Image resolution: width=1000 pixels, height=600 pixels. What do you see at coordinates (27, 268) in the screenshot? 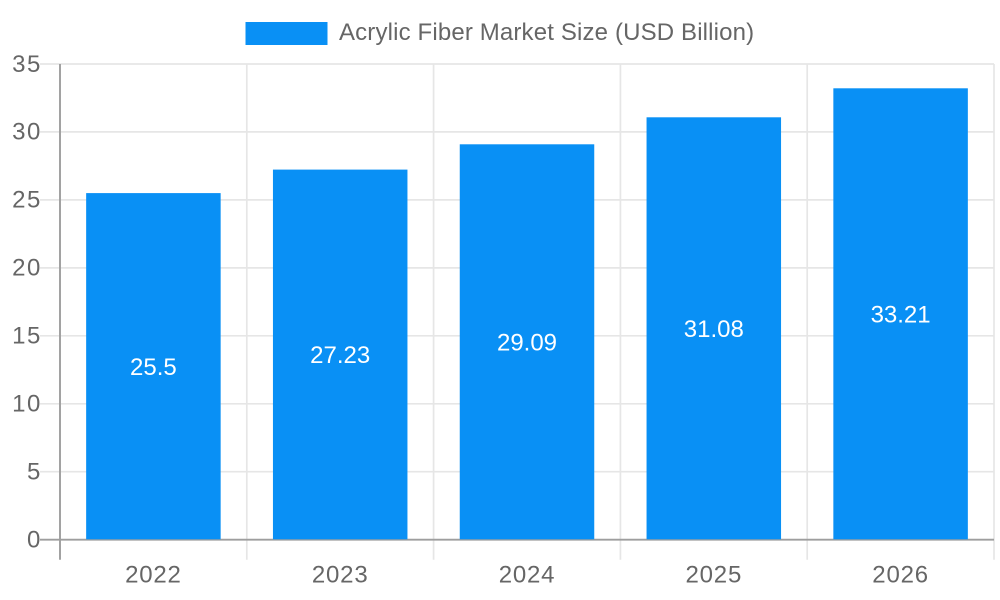
I see `svg-text: 20` at bounding box center [27, 268].